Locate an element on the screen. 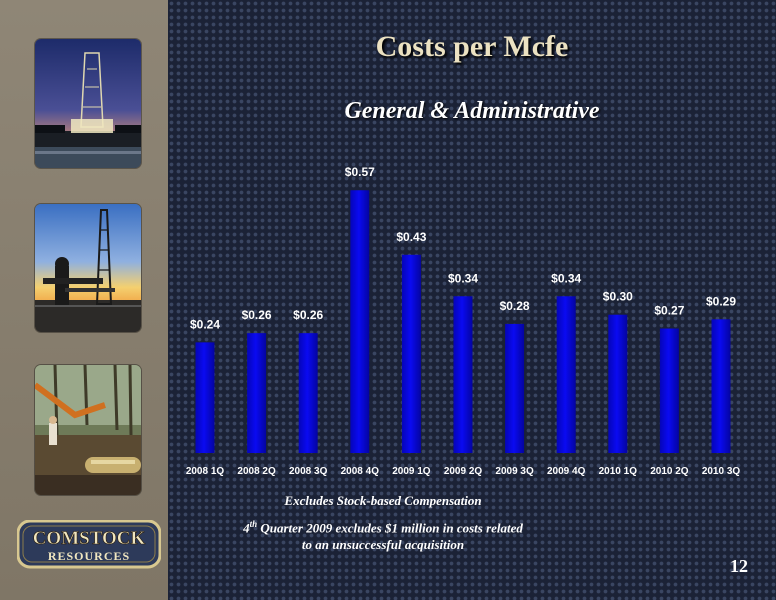 The image size is (776, 600). footnote-number: 4 is located at coordinates (246, 528).